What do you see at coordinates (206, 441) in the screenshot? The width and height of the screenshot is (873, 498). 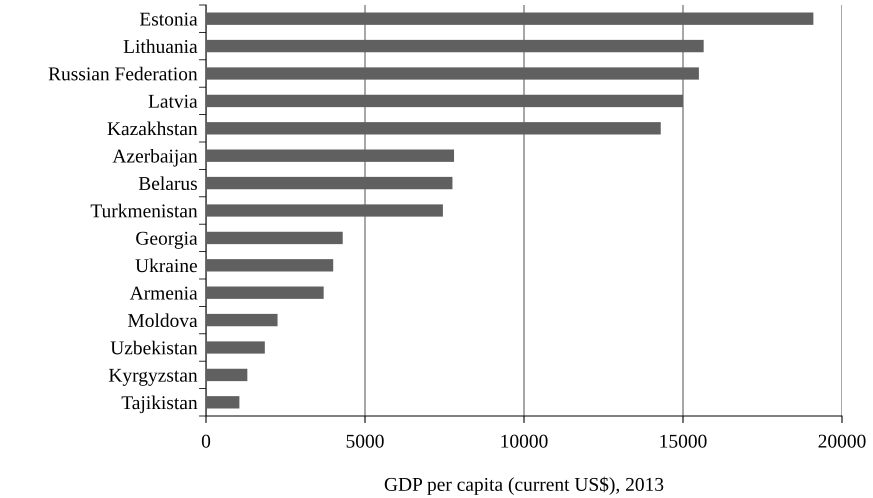 I see `x-tick-label: 0` at bounding box center [206, 441].